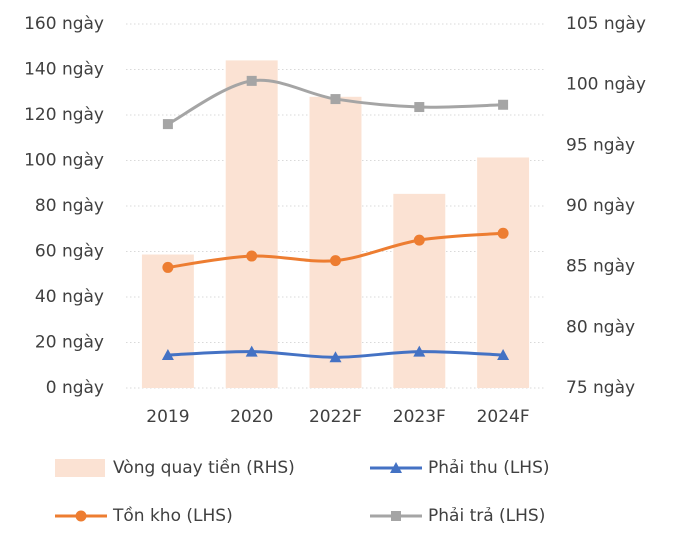  I want to click on y-tick-label: 140 ngày, so click(64, 70).